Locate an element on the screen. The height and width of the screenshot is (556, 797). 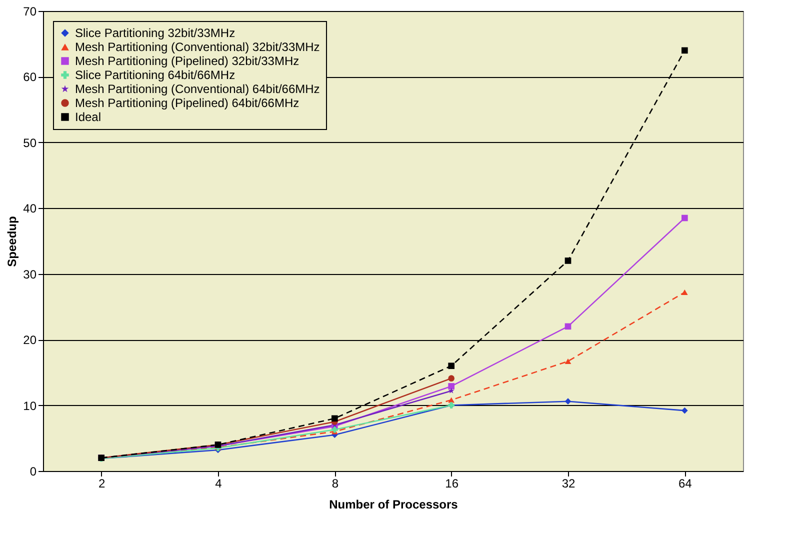
x-axis-title: Number of Processors is located at coordinates (393, 505).